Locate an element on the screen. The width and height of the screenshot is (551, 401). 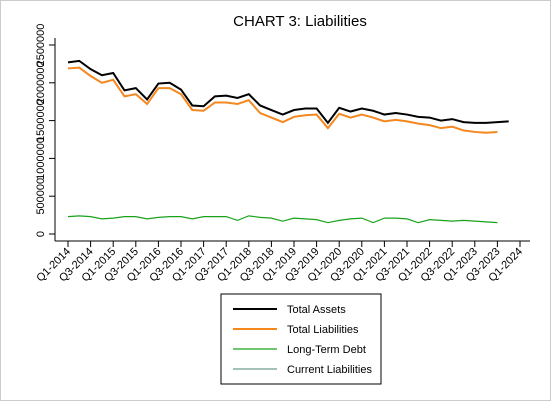
legend-label: Current Liabilities is located at coordinates (329, 370).